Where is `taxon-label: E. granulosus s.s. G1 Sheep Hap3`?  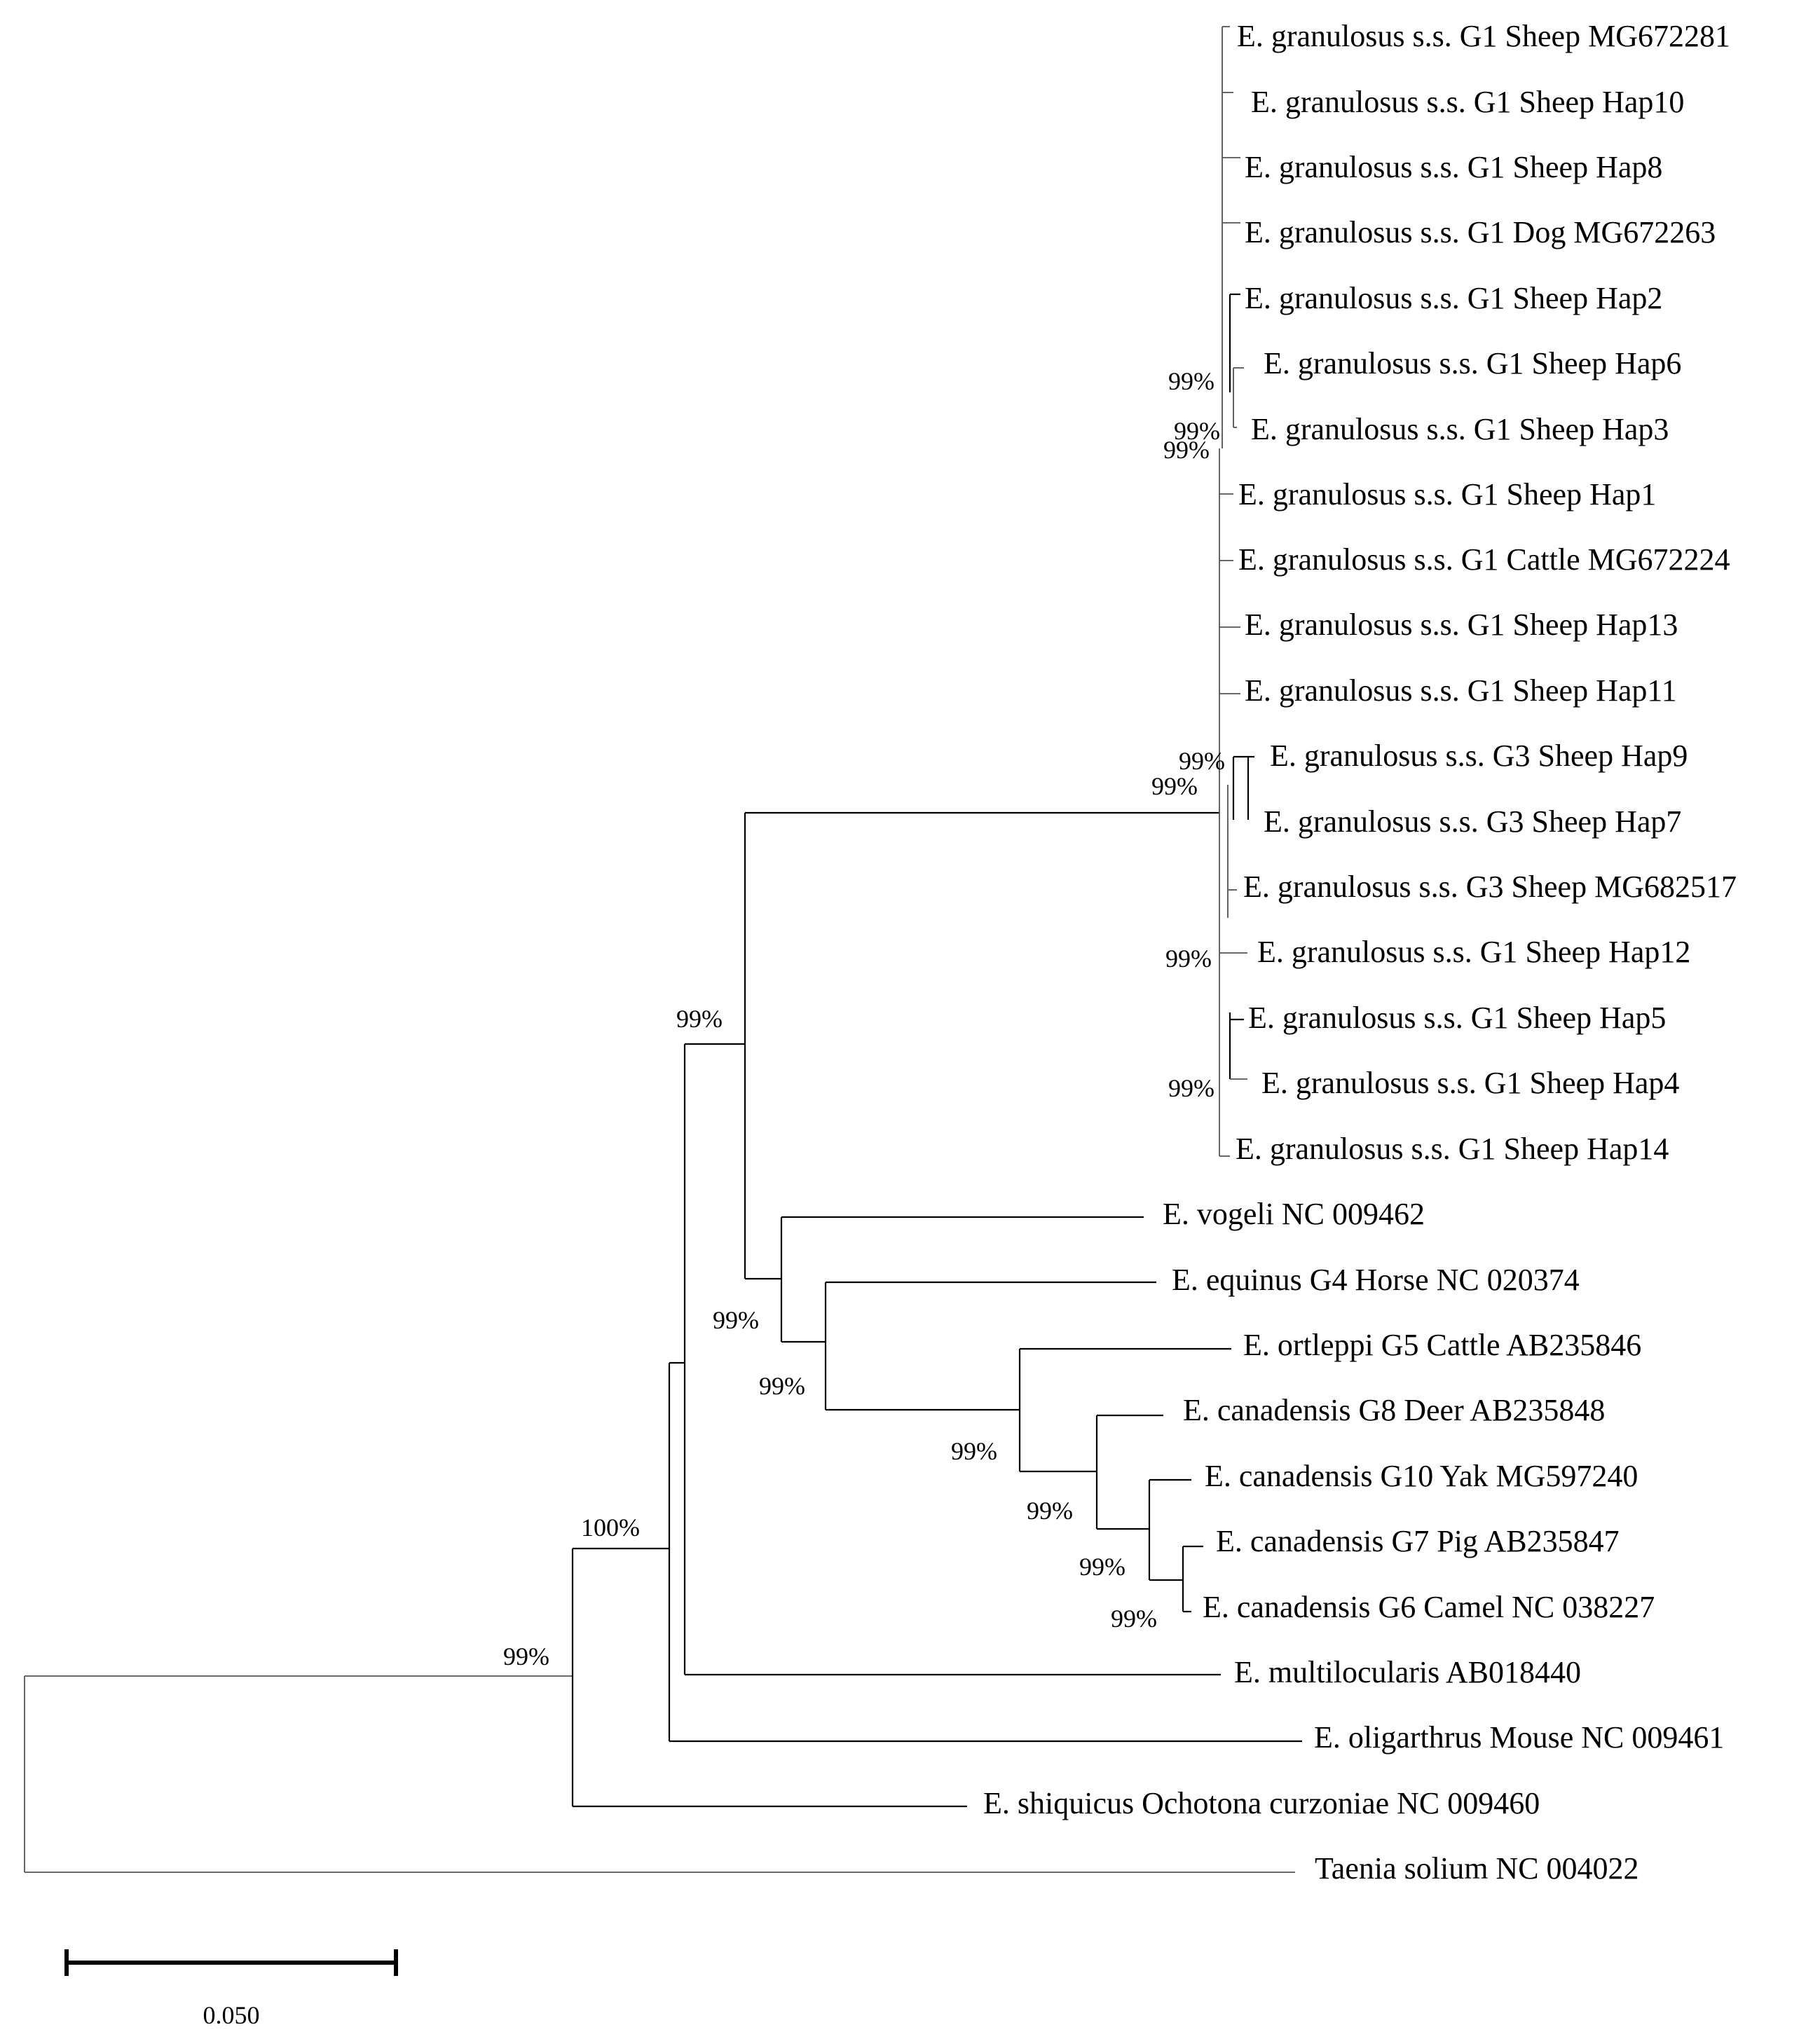 taxon-label: E. granulosus s.s. G1 Sheep Hap3 is located at coordinates (1460, 429).